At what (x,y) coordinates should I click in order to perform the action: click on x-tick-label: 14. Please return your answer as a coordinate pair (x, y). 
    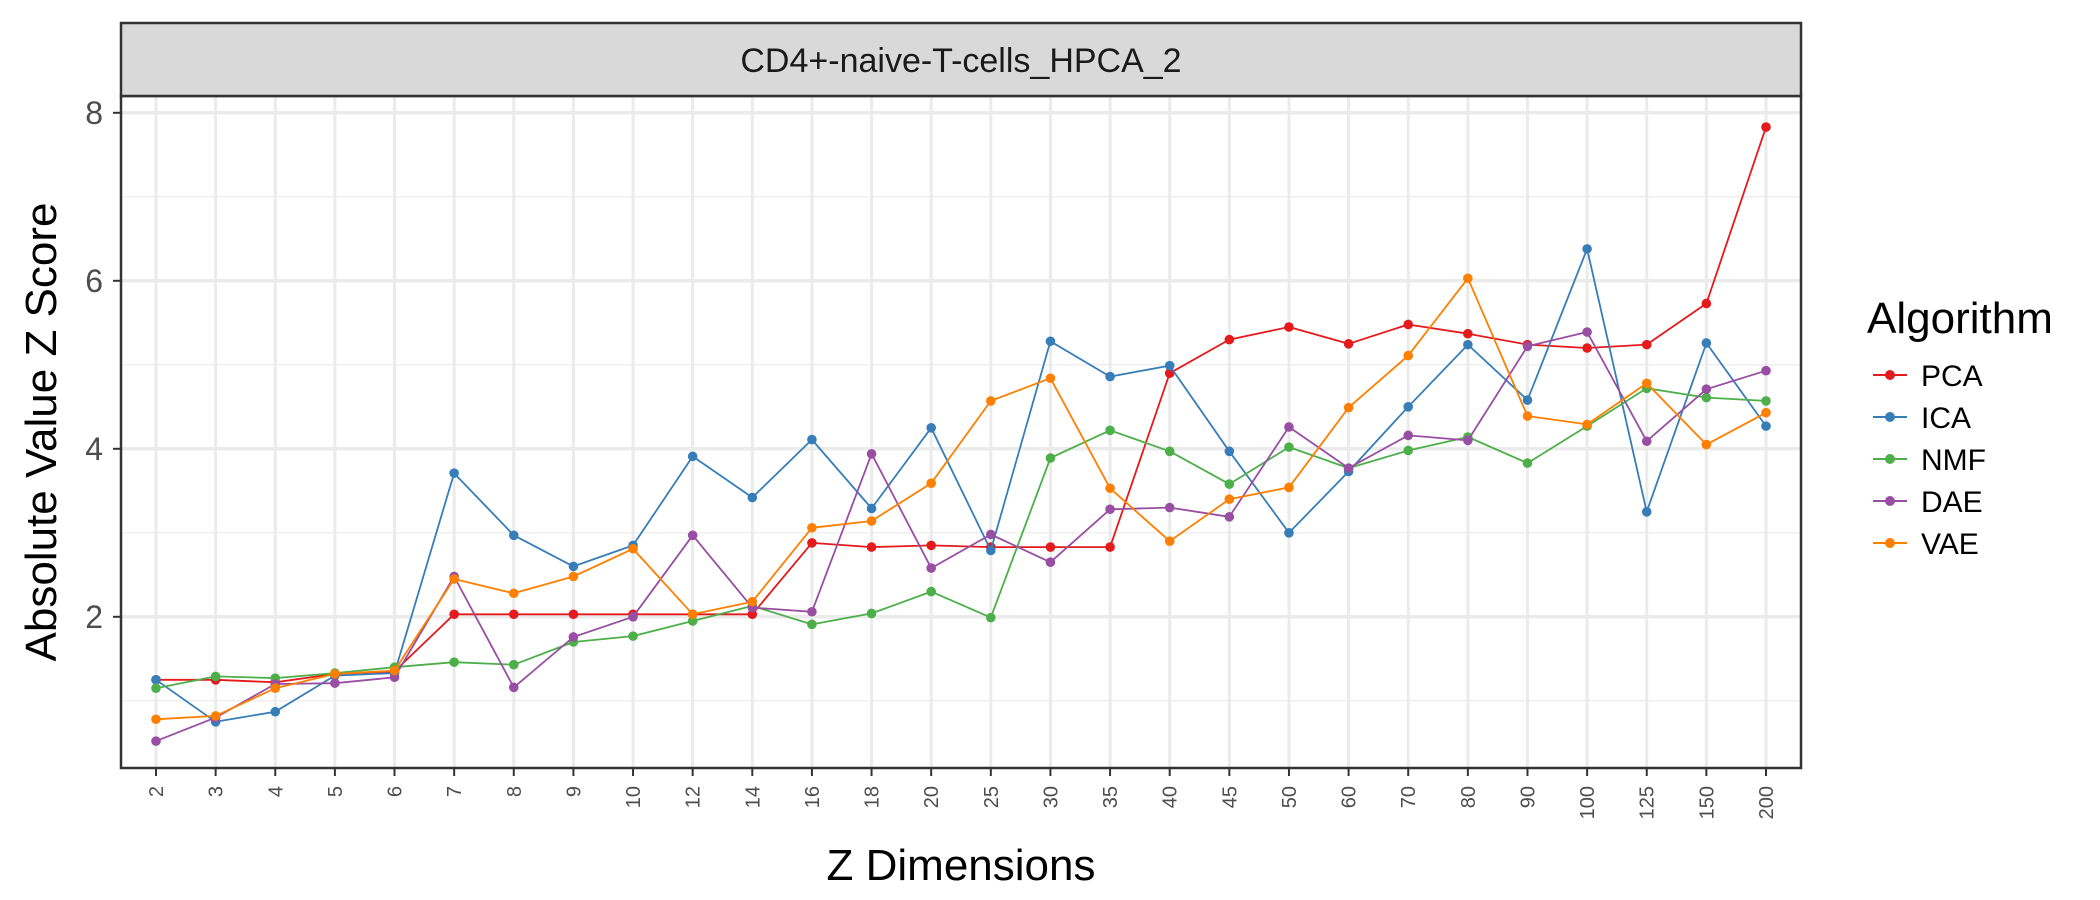
    Looking at the image, I should click on (753, 797).